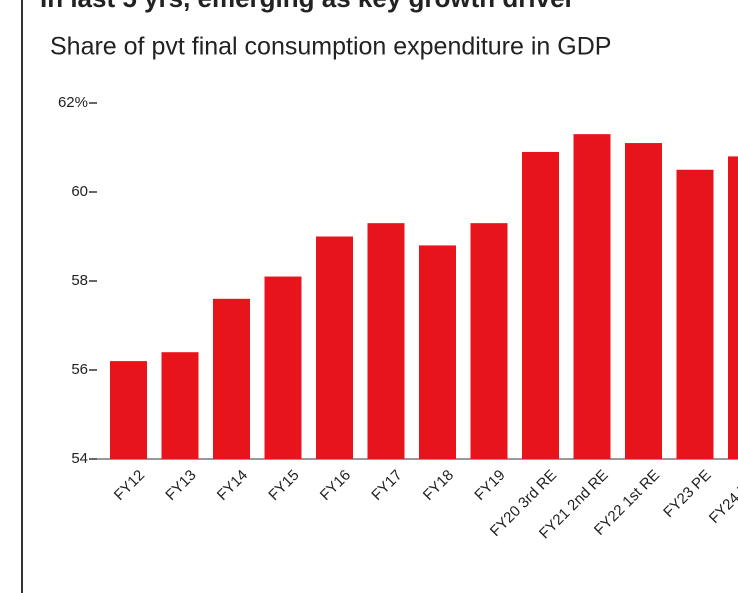 The image size is (738, 593). What do you see at coordinates (79, 191) in the screenshot?
I see `y-tick-label: 60` at bounding box center [79, 191].